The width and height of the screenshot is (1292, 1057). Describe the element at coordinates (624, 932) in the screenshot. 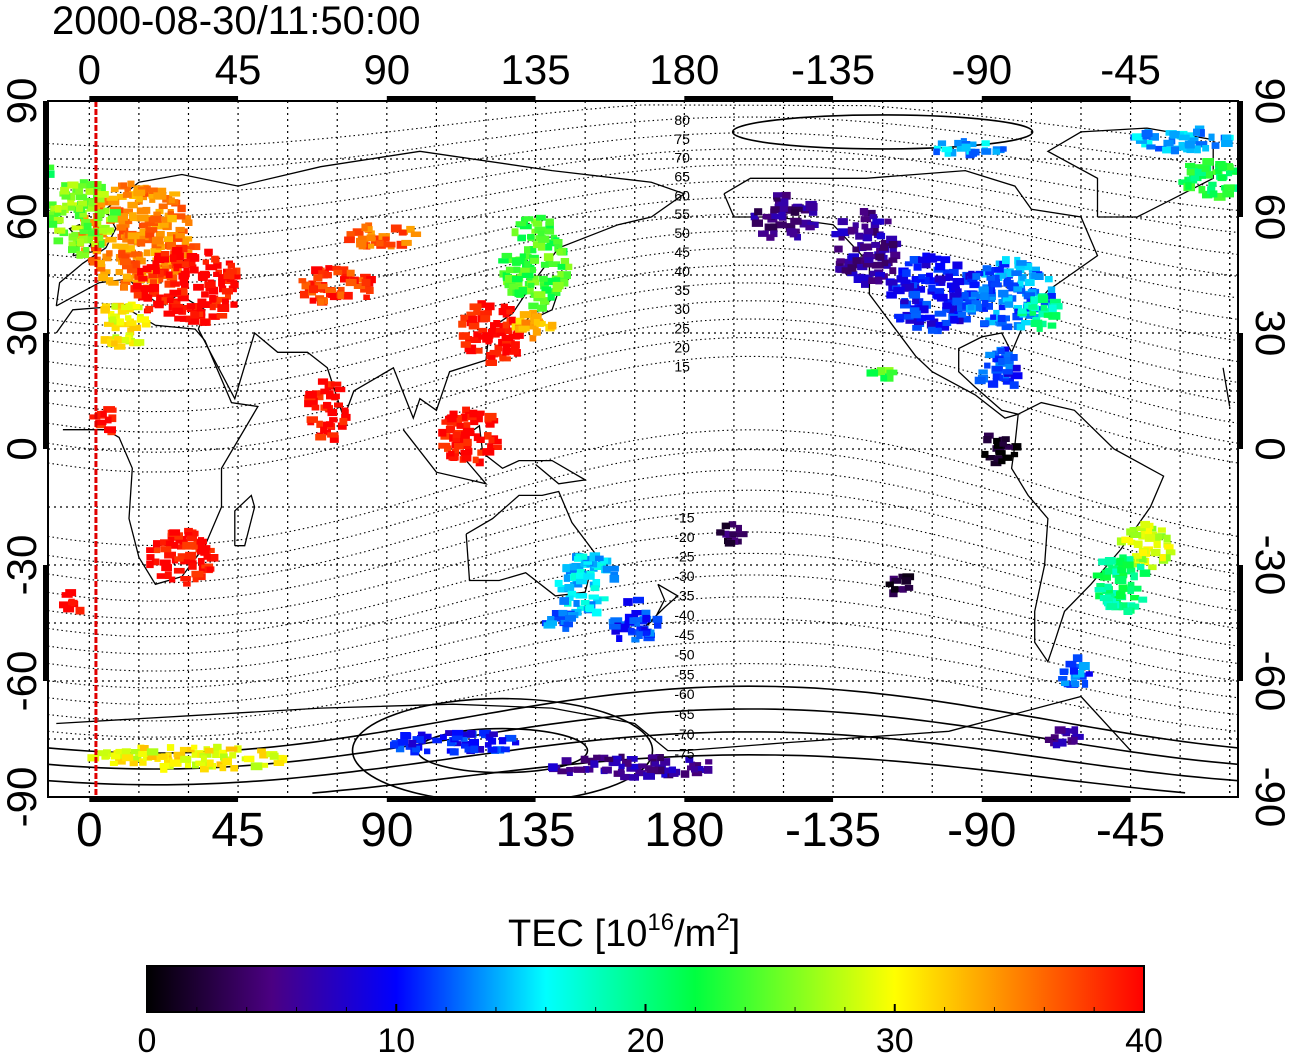

I see `colorbar-title: TEC [1016/m2]` at that location.